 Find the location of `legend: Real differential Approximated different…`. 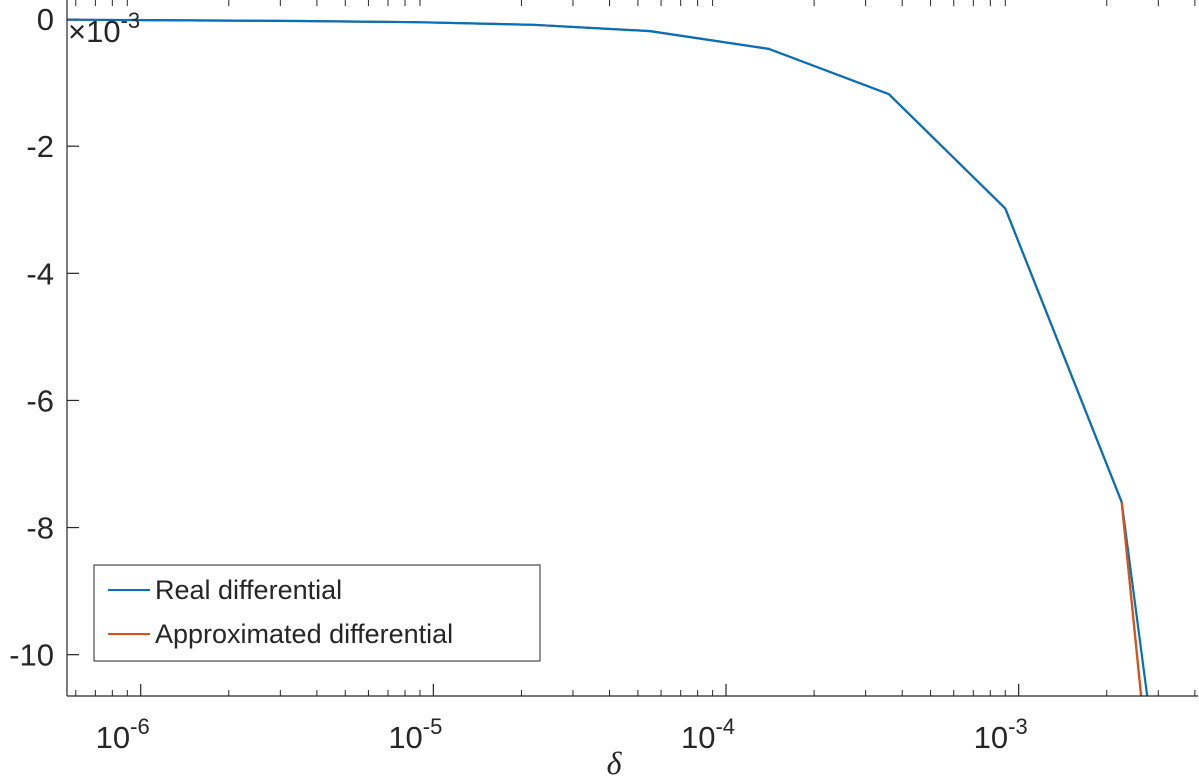

legend: Real differential Approximated different… is located at coordinates (317, 613).